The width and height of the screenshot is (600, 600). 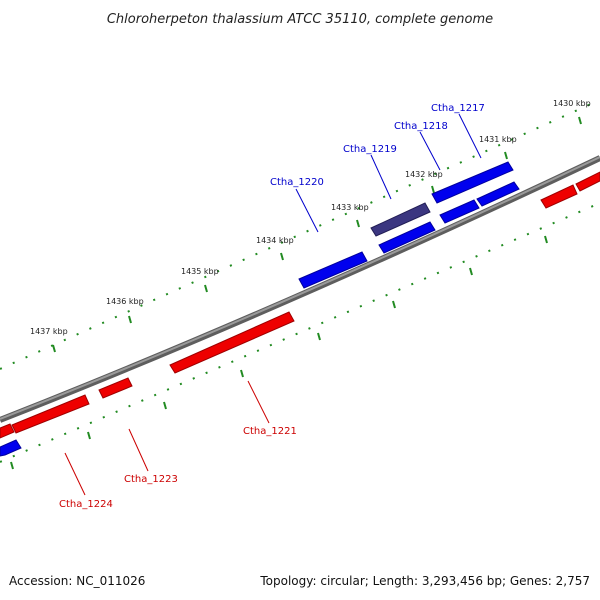 What do you see at coordinates (498, 139) in the screenshot?
I see `kbp-label: 1431 kbp` at bounding box center [498, 139].